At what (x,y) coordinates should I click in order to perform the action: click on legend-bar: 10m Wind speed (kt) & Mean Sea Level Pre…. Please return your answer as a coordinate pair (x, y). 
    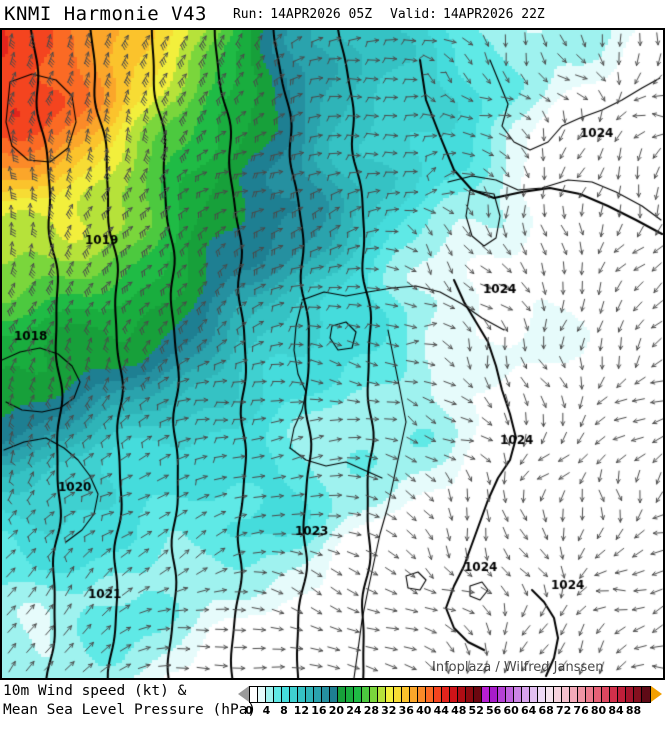
    Looking at the image, I should click on (332, 707).